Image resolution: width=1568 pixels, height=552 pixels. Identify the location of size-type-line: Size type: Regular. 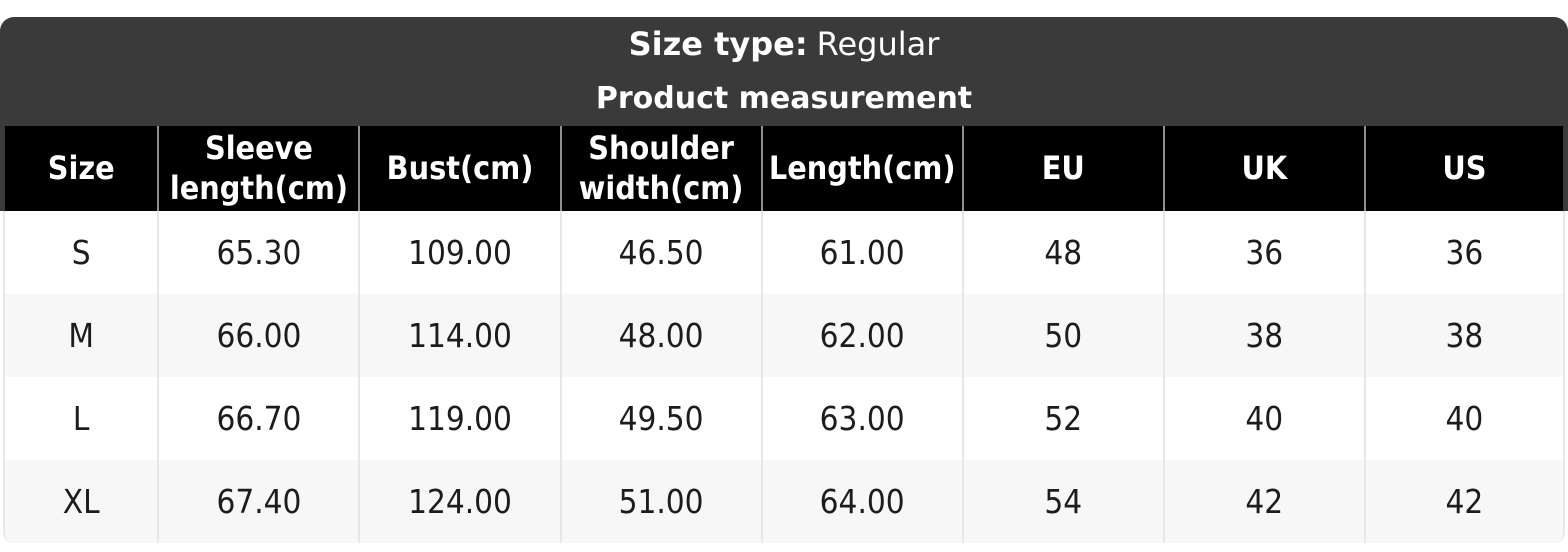
(784, 44).